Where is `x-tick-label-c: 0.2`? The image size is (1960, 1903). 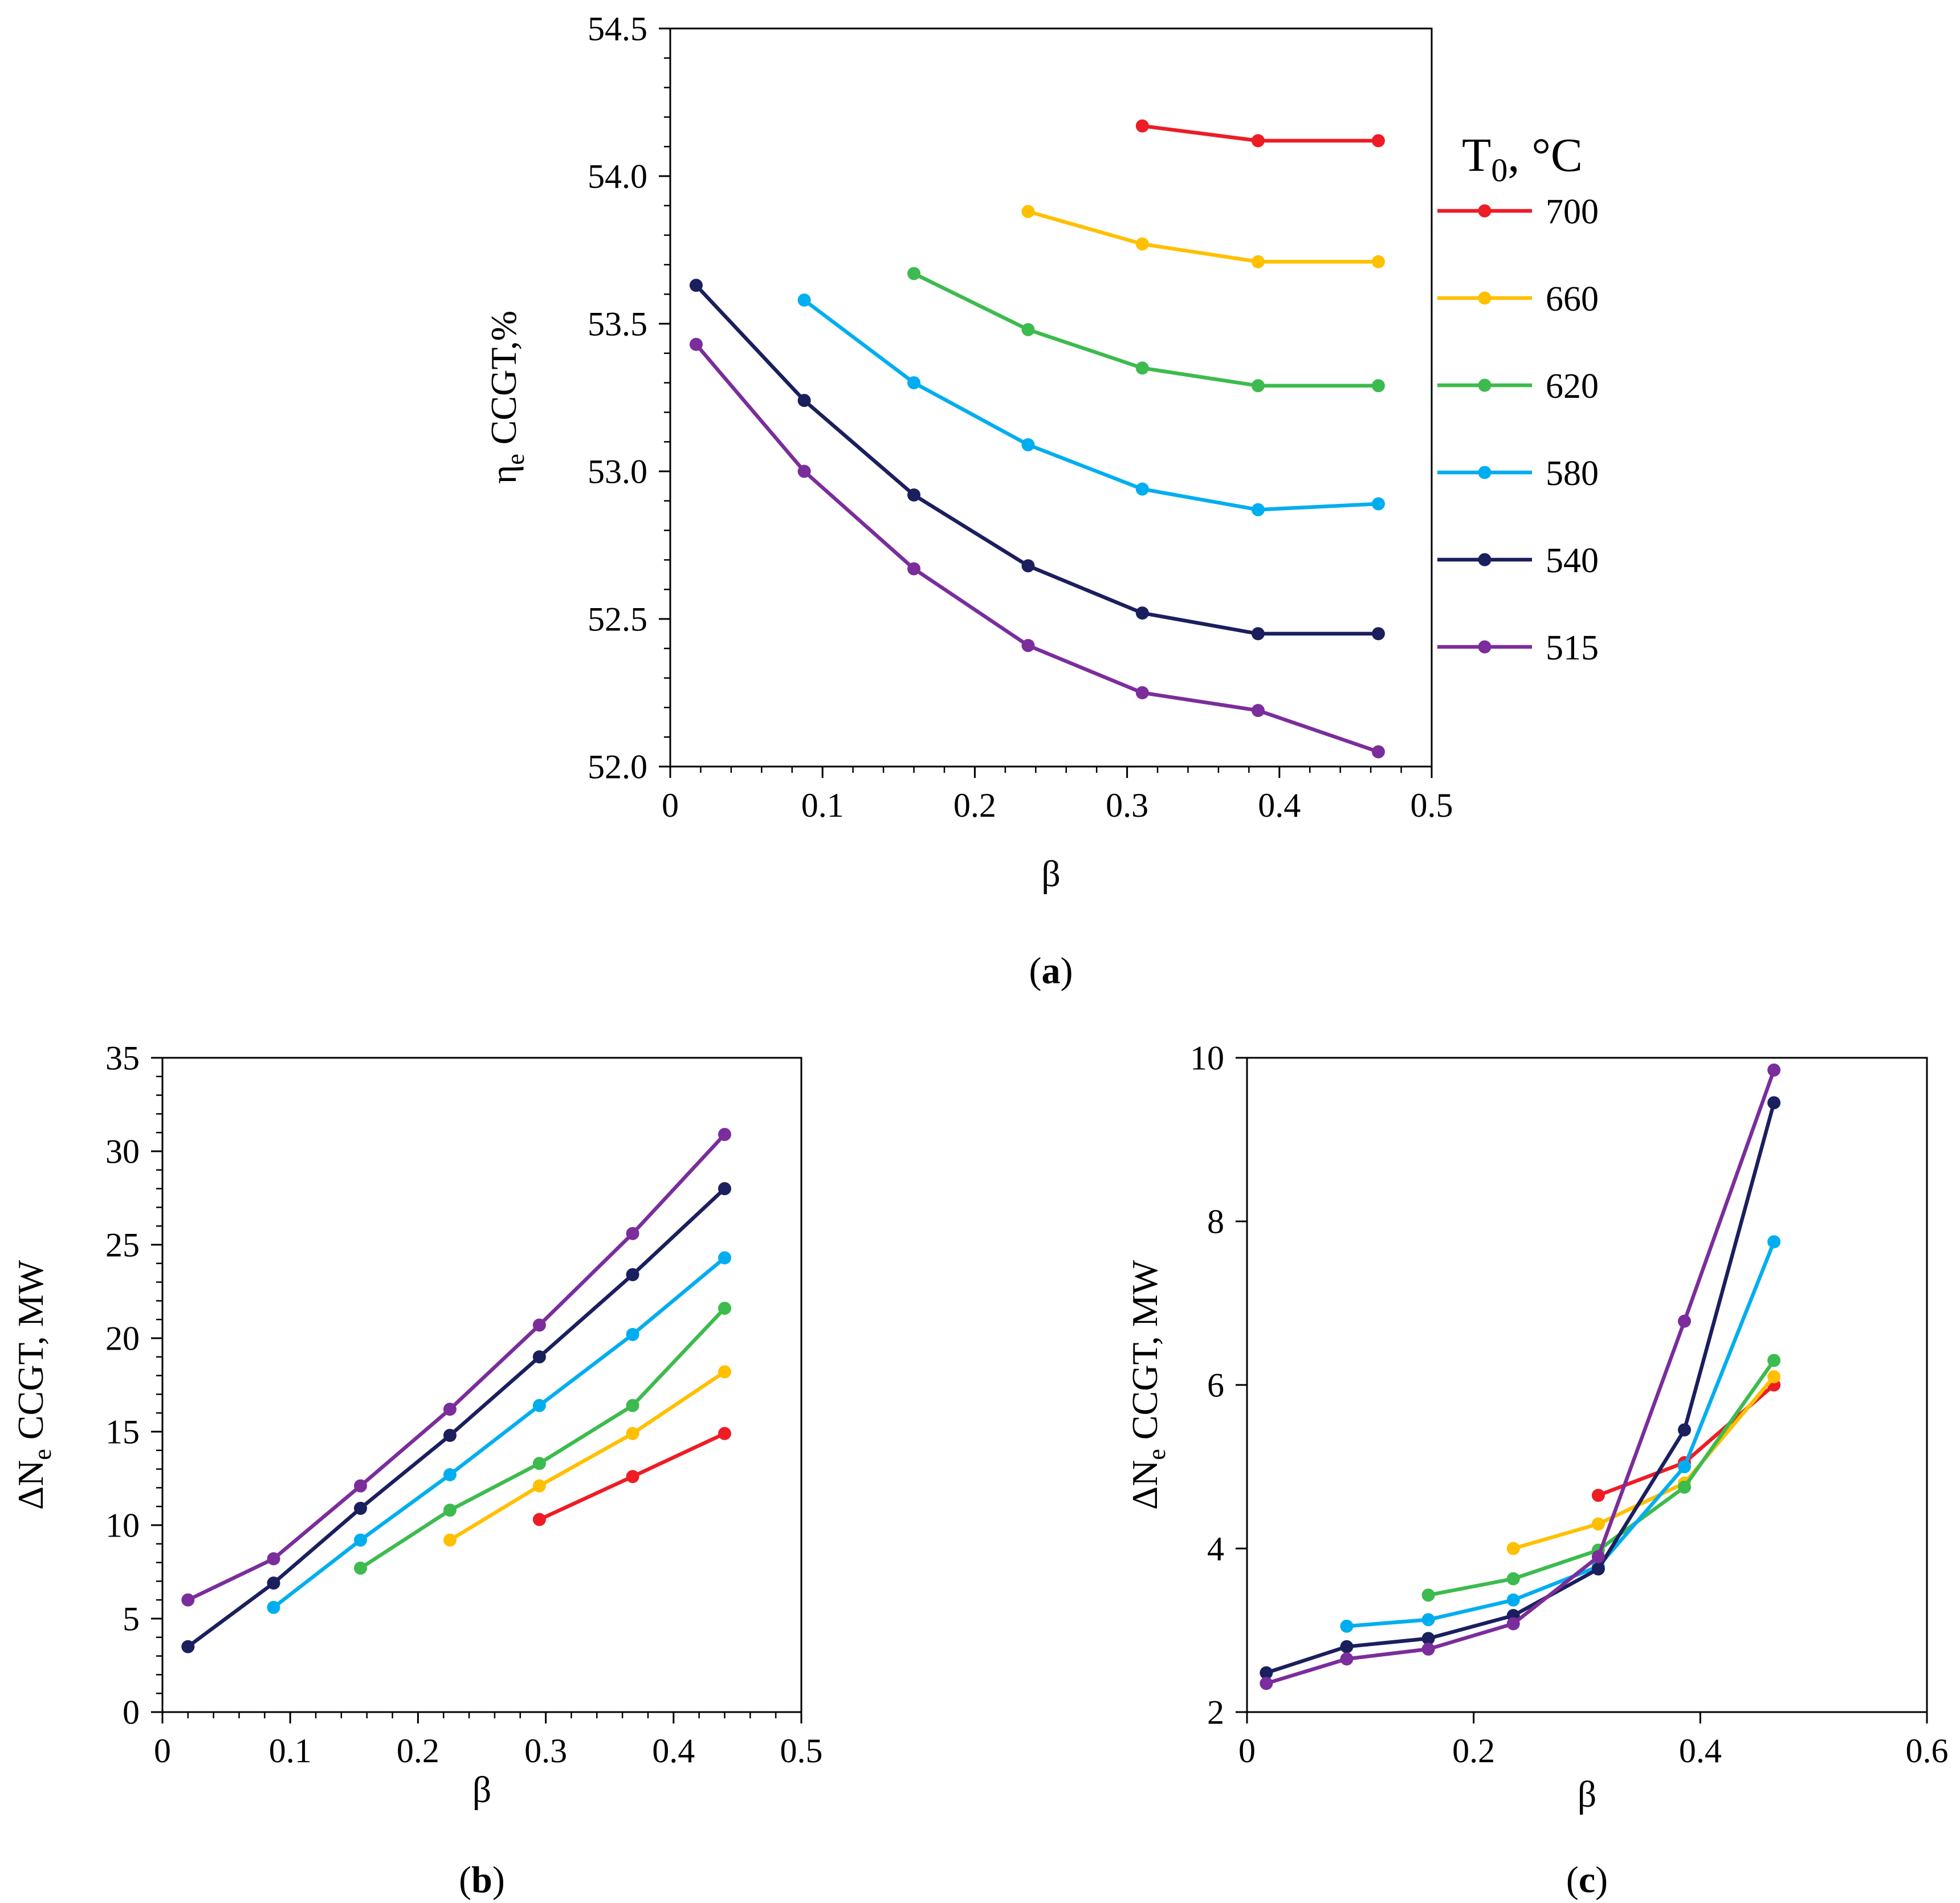 x-tick-label-c: 0.2 is located at coordinates (1474, 1751).